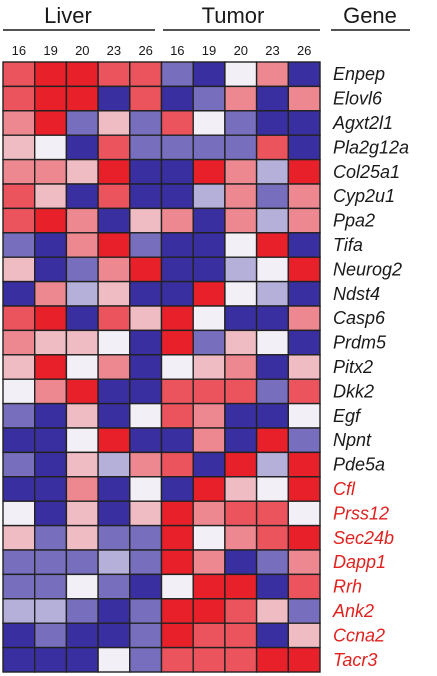 This screenshot has width=437, height=676. I want to click on gene-label: Col25a1, so click(366, 172).